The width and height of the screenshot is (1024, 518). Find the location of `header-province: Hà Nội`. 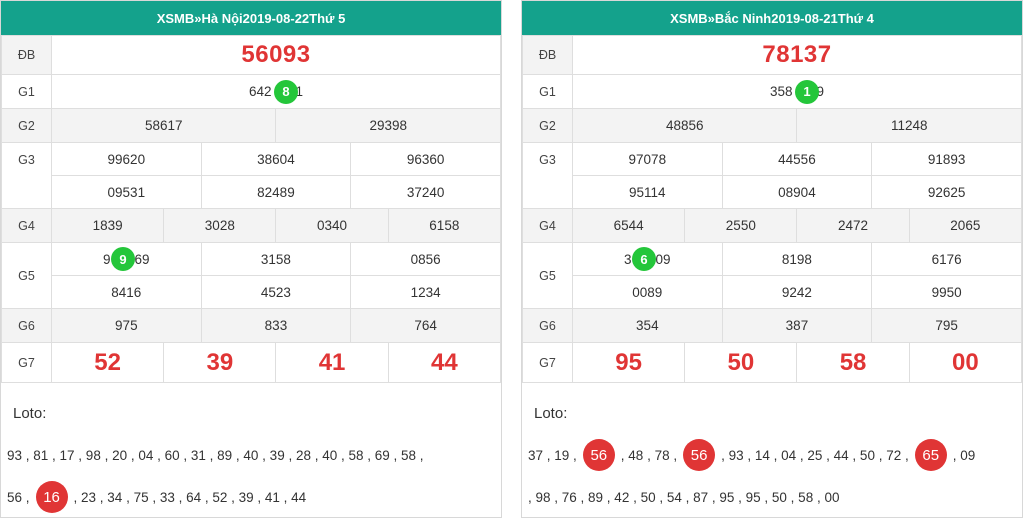

header-province: Hà Nội is located at coordinates (222, 18).